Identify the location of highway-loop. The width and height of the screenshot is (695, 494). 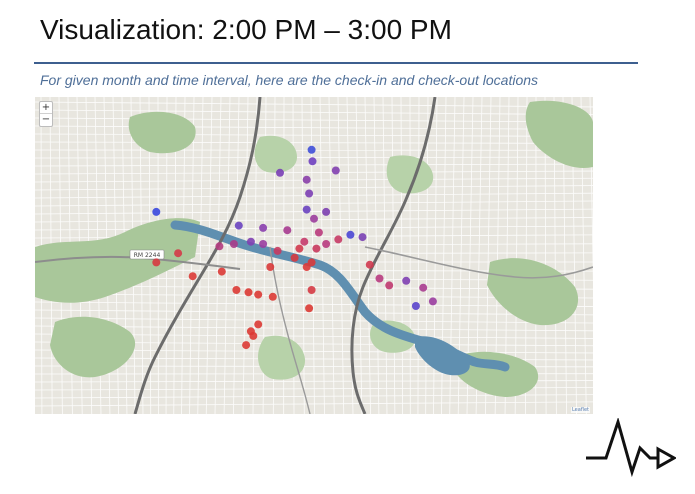
(197, 255).